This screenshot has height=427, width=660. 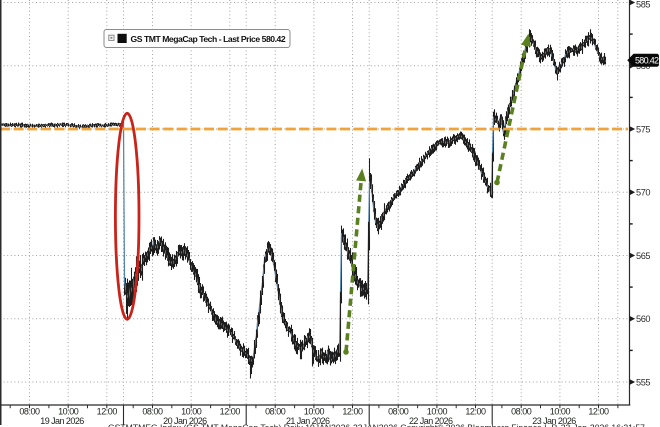 What do you see at coordinates (431, 421) in the screenshot?
I see `svg-text: 22 Jan 2026` at bounding box center [431, 421].